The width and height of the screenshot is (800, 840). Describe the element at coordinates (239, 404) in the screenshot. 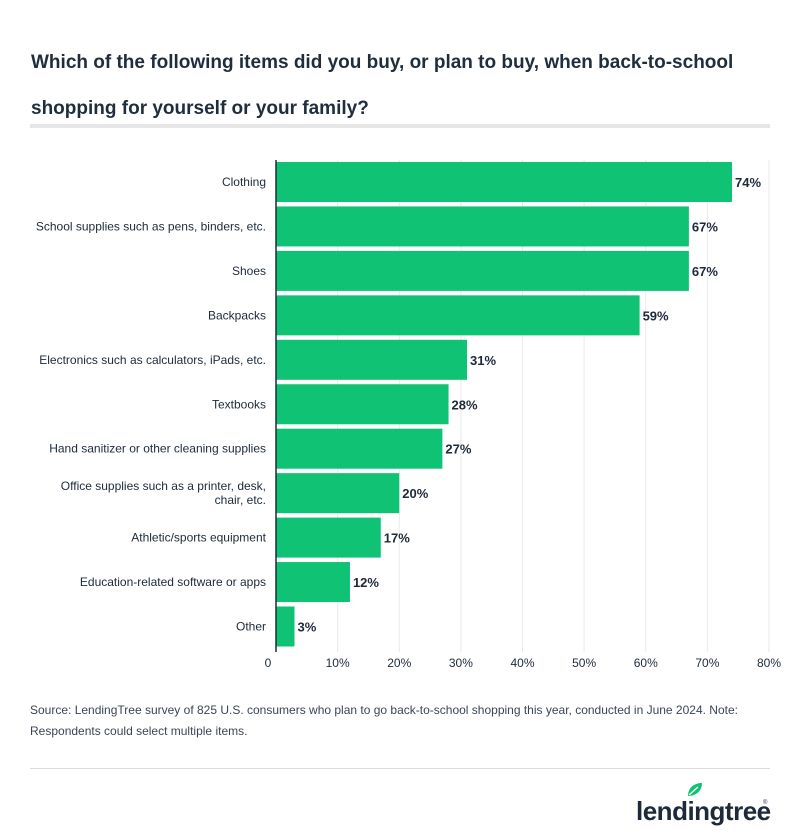

I see `category-label: Textbooks` at that location.